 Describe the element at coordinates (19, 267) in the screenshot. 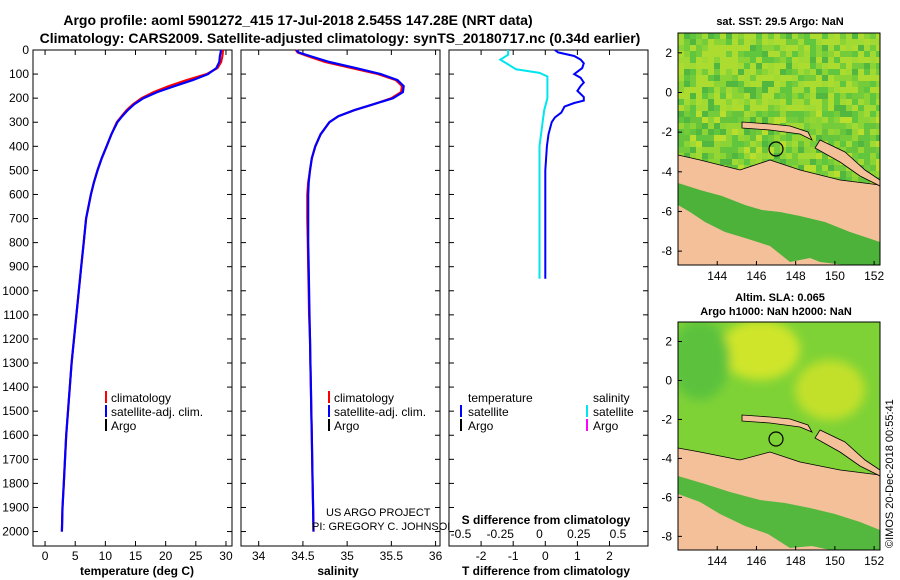

I see `depth-tick-label: 900` at that location.